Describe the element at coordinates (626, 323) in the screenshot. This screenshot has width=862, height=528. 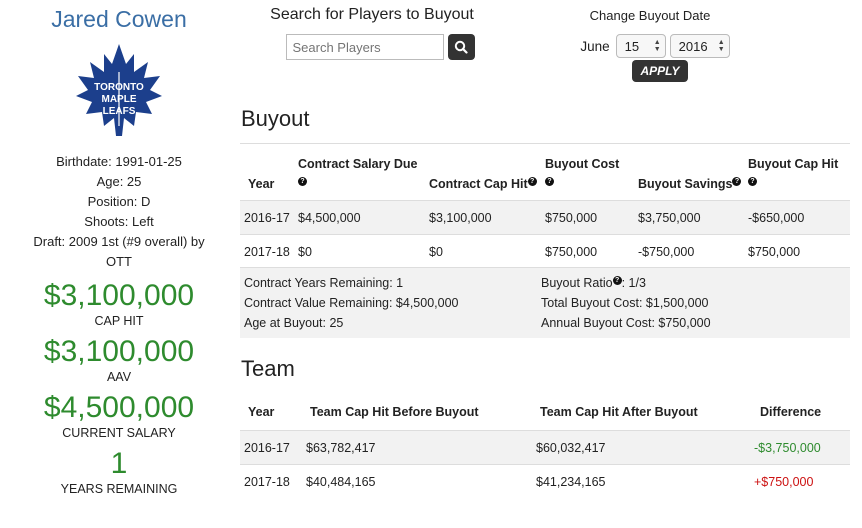
I see `annual-buyout-cost: Annual Buyout Cost: $750,000` at that location.